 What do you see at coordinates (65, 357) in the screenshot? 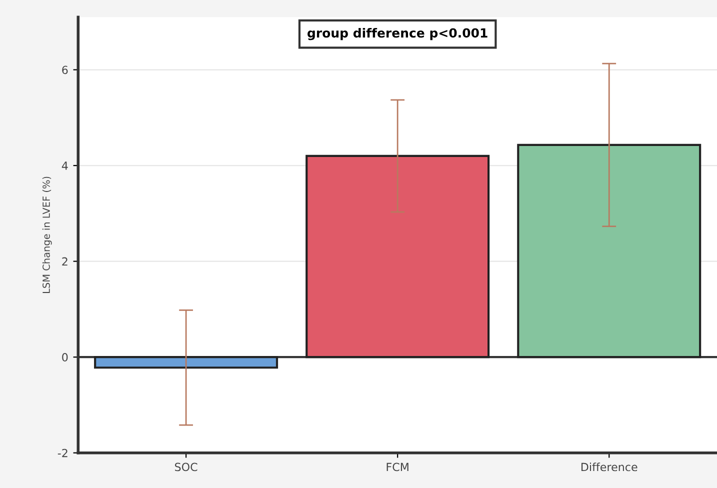
I see `y-tick-label: 0` at bounding box center [65, 357].